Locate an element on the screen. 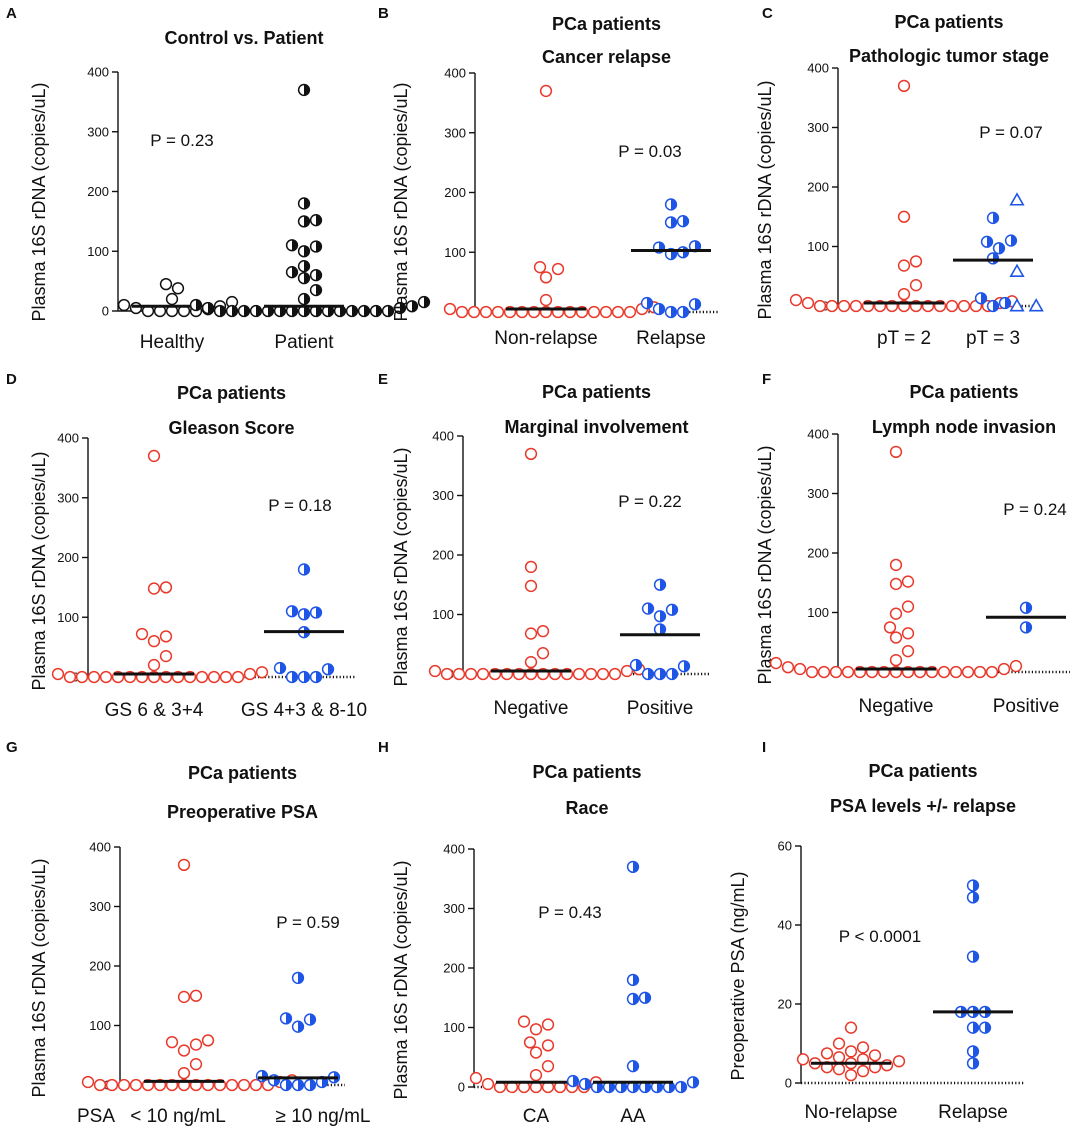 The height and width of the screenshot is (1139, 1084). panel-letter: H is located at coordinates (383, 747).